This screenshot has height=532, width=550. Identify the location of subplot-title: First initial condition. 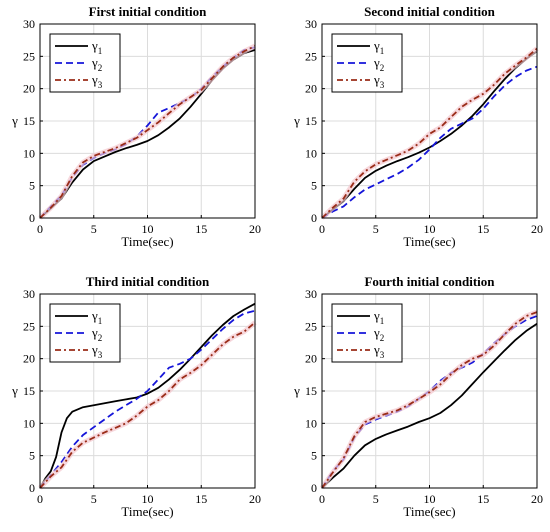
(148, 11).